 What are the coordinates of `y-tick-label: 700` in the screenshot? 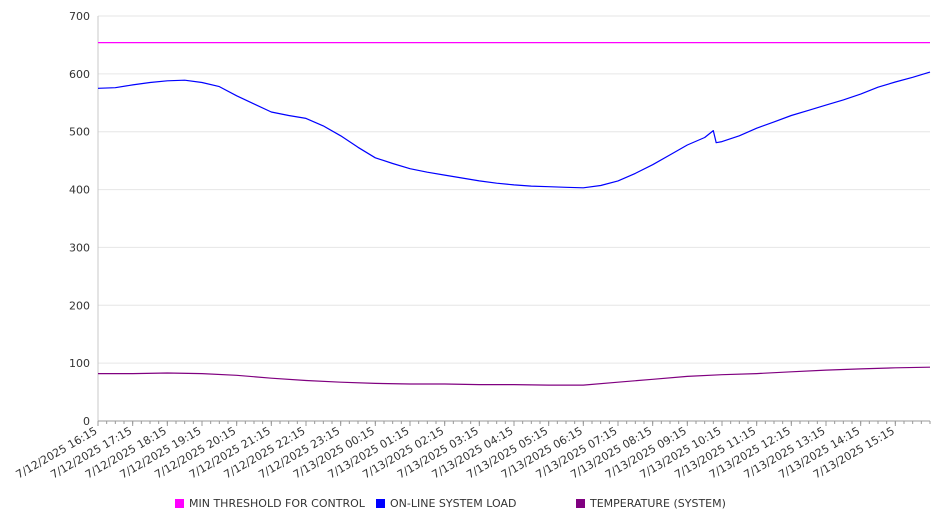 It's located at (79, 16).